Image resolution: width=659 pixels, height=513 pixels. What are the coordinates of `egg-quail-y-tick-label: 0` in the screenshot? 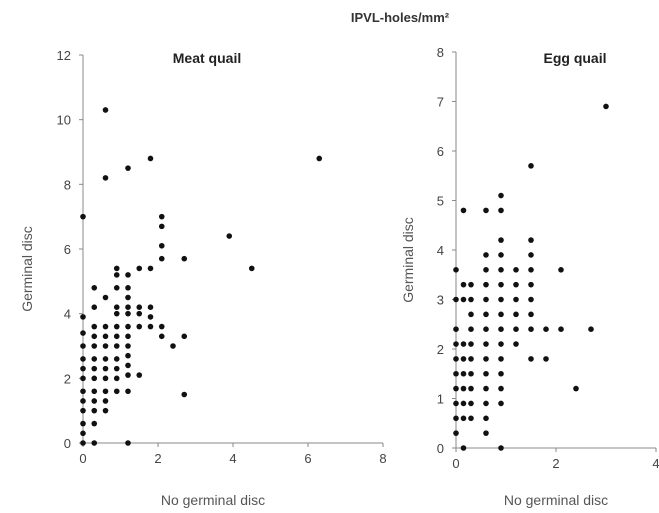 It's located at (440, 448).